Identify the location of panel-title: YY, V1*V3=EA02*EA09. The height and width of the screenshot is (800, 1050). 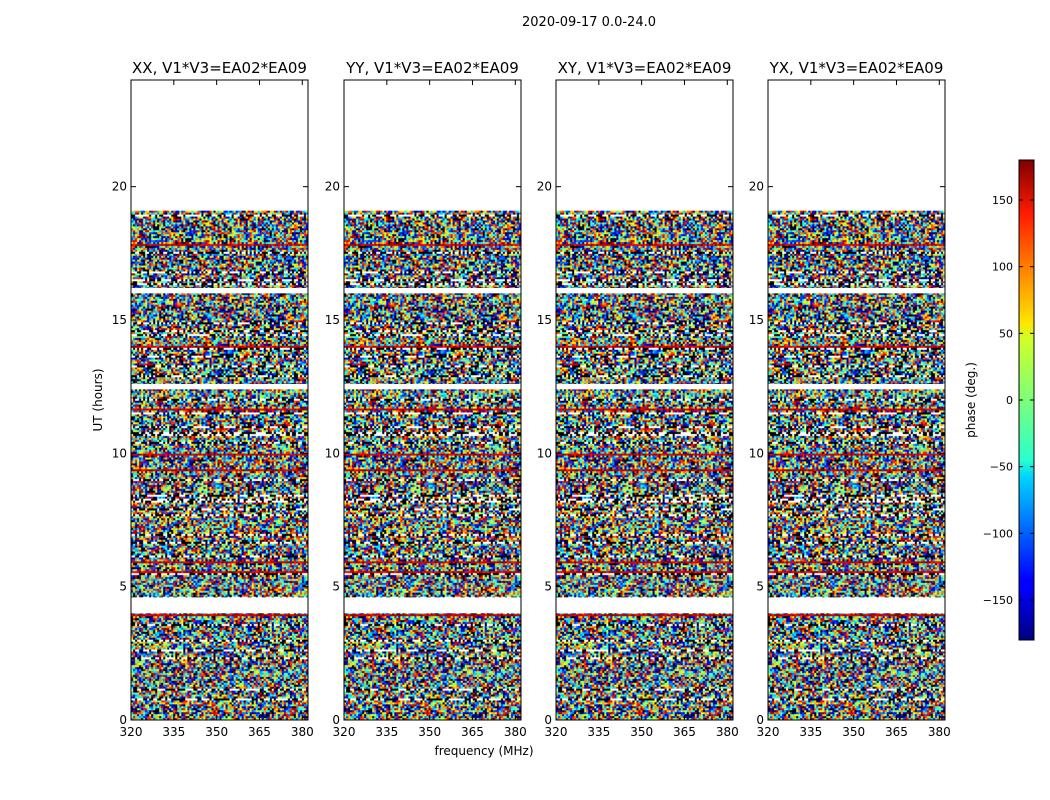
(432, 68).